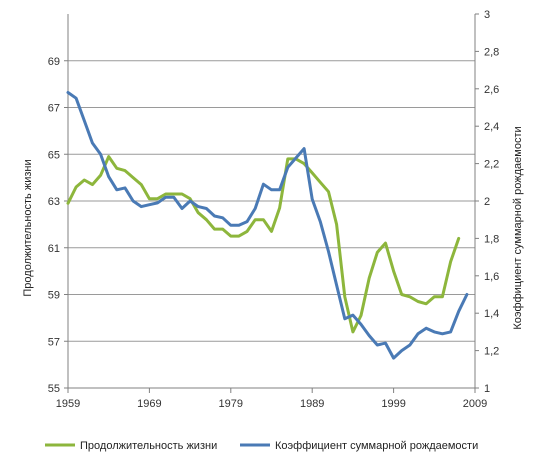 Image resolution: width=537 pixels, height=467 pixels. I want to click on right-axis-title: Коэффициент суммарной рождаемости, so click(518, 227).